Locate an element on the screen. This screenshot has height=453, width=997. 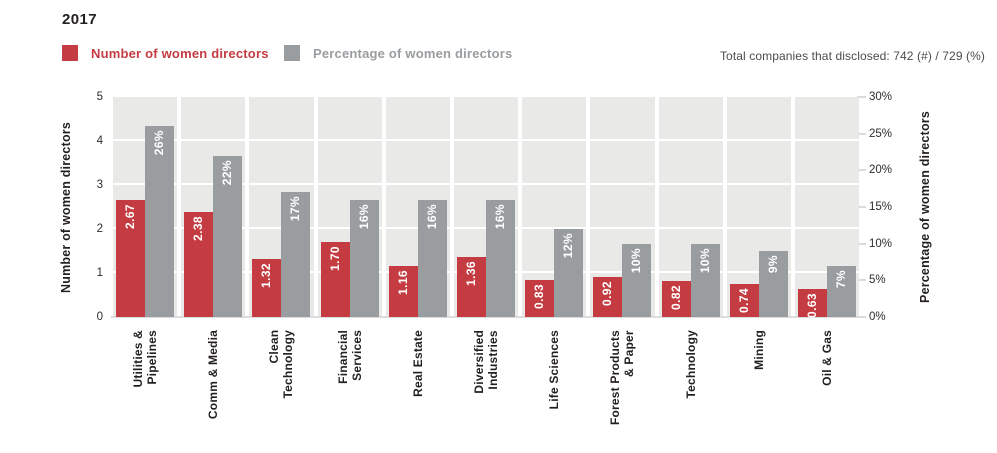
legend-swatch-count-icon is located at coordinates (70, 53).